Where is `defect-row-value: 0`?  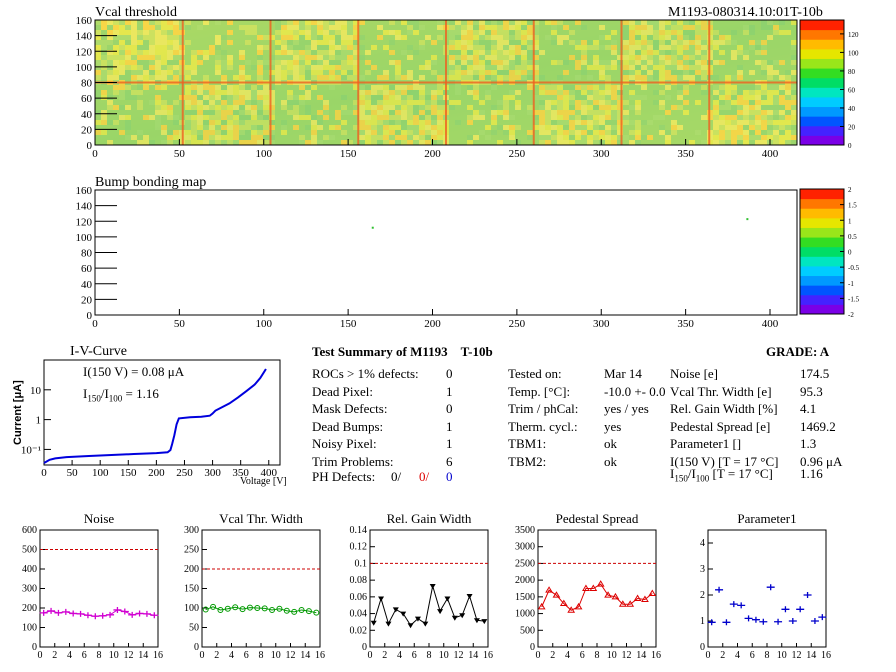
defect-row-value: 0 is located at coordinates (449, 408).